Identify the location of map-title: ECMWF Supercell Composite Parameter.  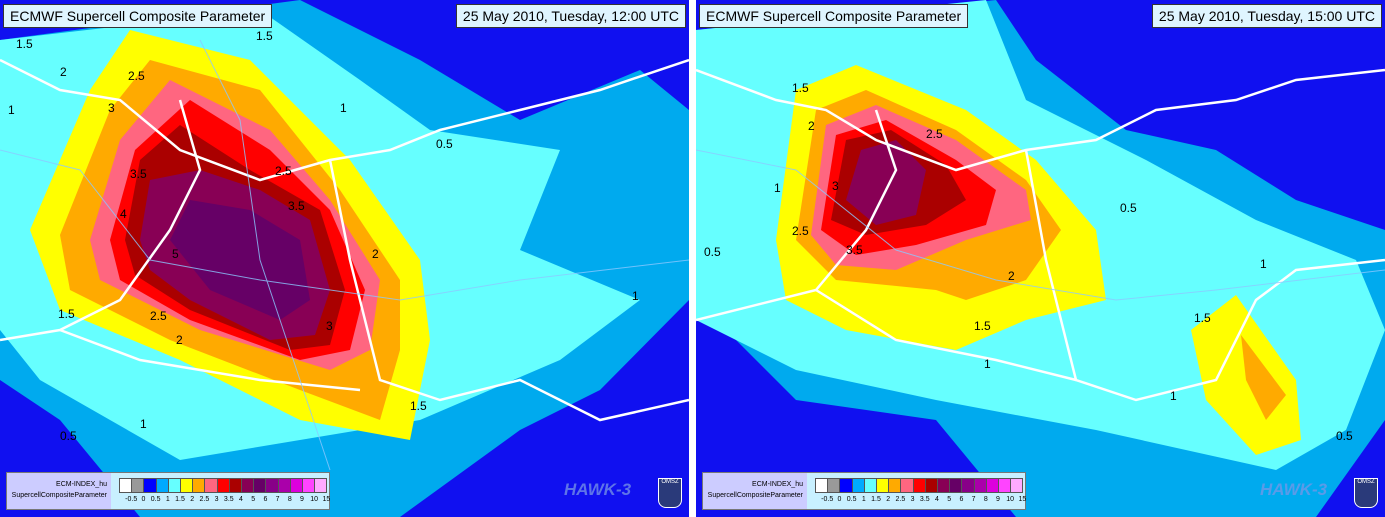
(834, 16).